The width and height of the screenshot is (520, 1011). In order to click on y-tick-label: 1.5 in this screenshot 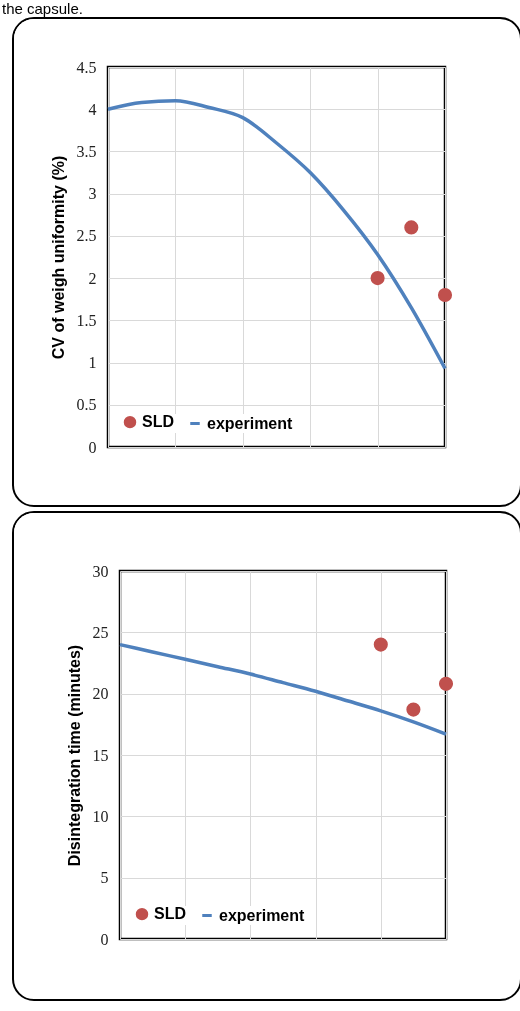, I will do `click(86, 320)`.